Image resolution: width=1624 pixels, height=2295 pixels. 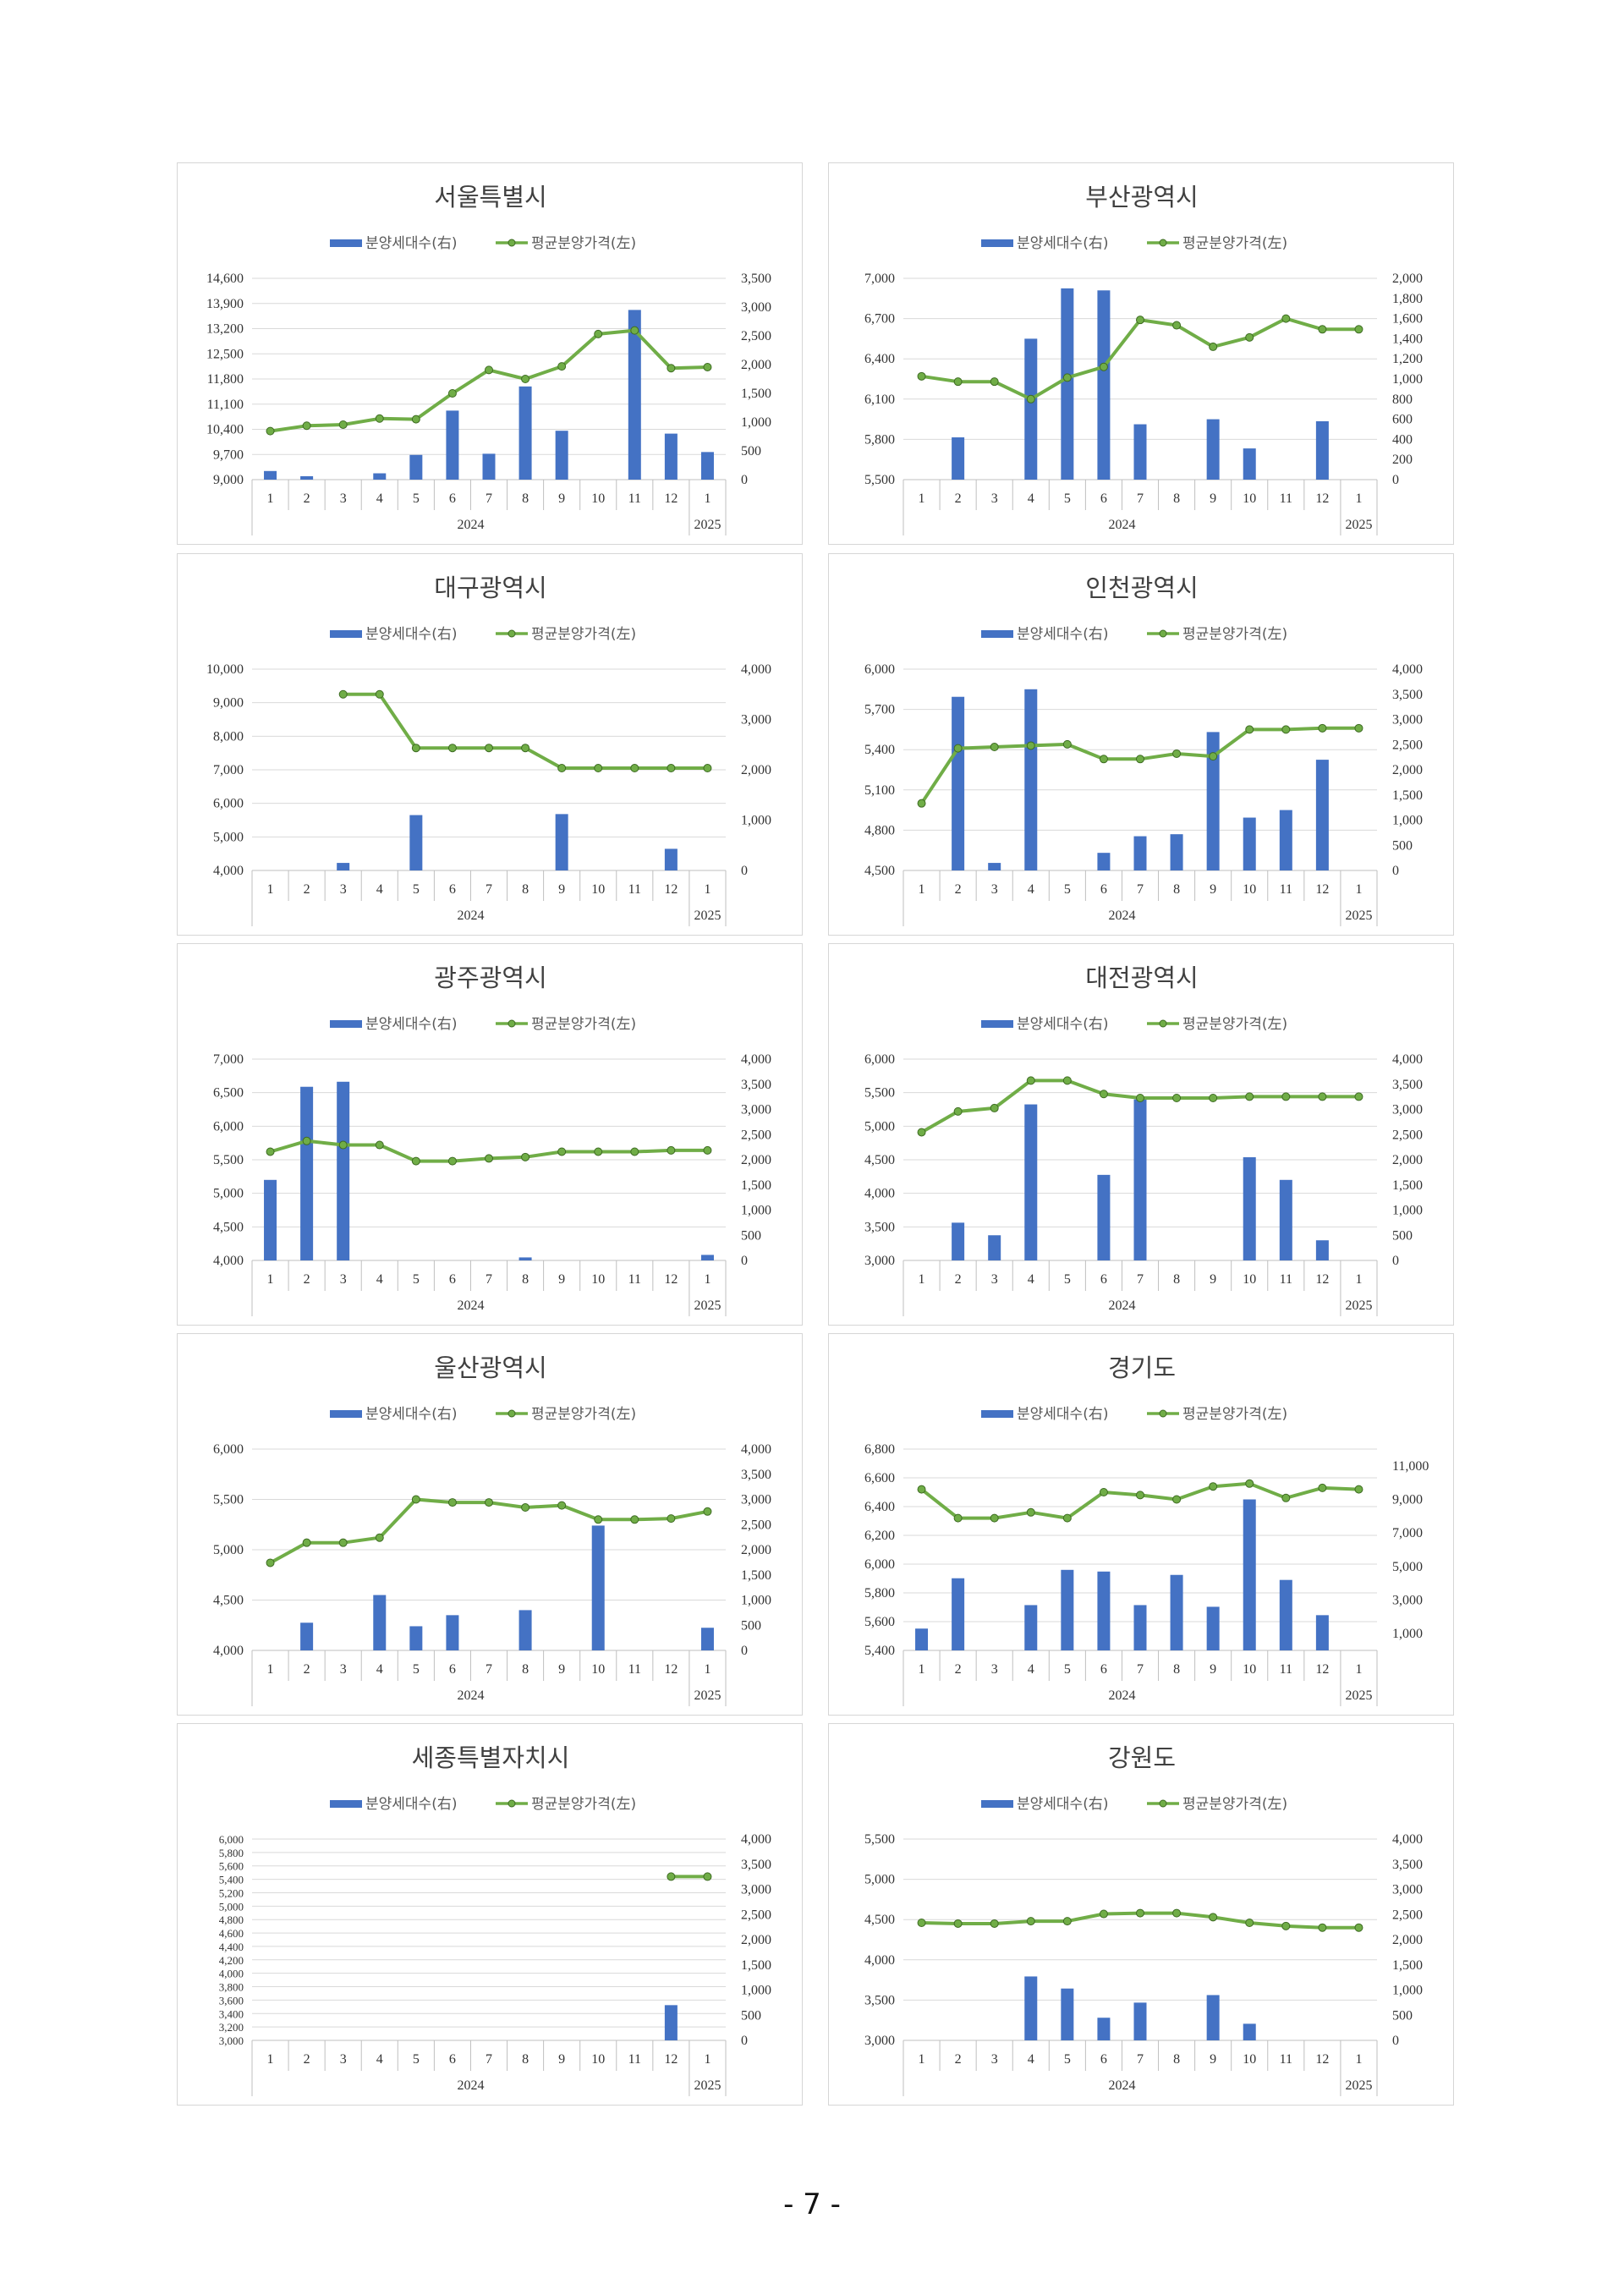 What do you see at coordinates (879, 1126) in the screenshot?
I see `left-axis-tick-label: 5,000` at bounding box center [879, 1126].